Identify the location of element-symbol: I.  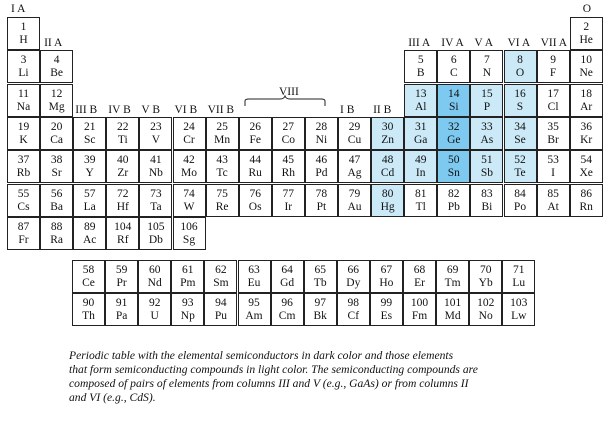
(553, 173).